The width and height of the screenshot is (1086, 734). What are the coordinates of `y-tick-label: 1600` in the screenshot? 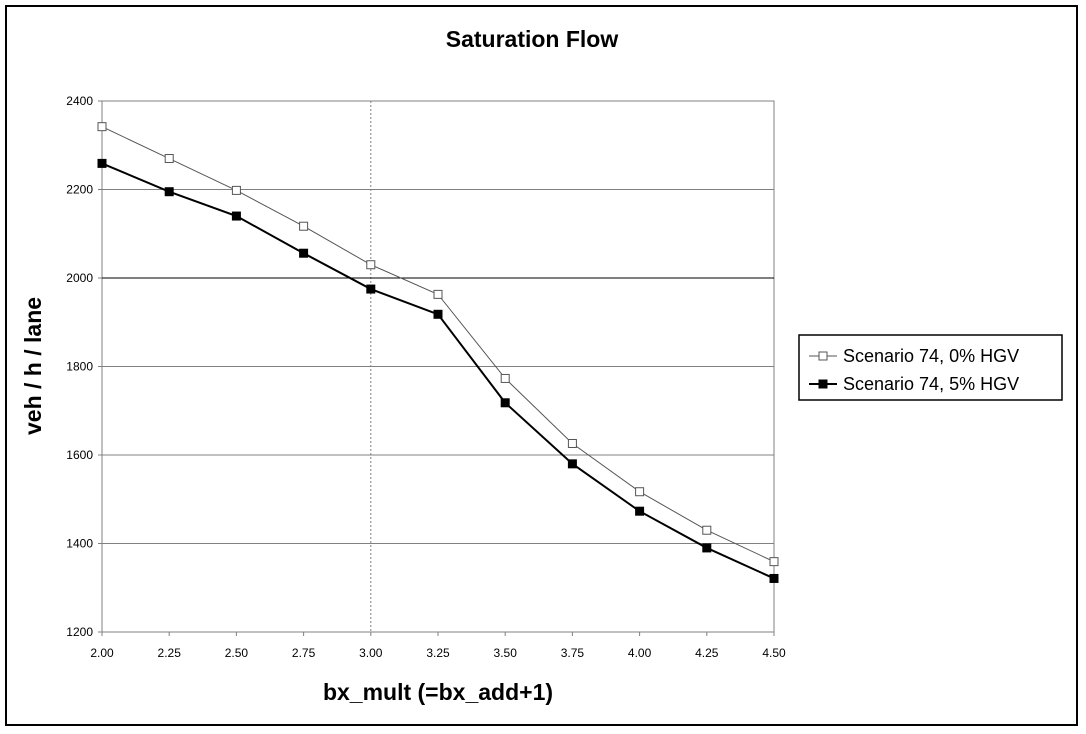 It's located at (79, 455).